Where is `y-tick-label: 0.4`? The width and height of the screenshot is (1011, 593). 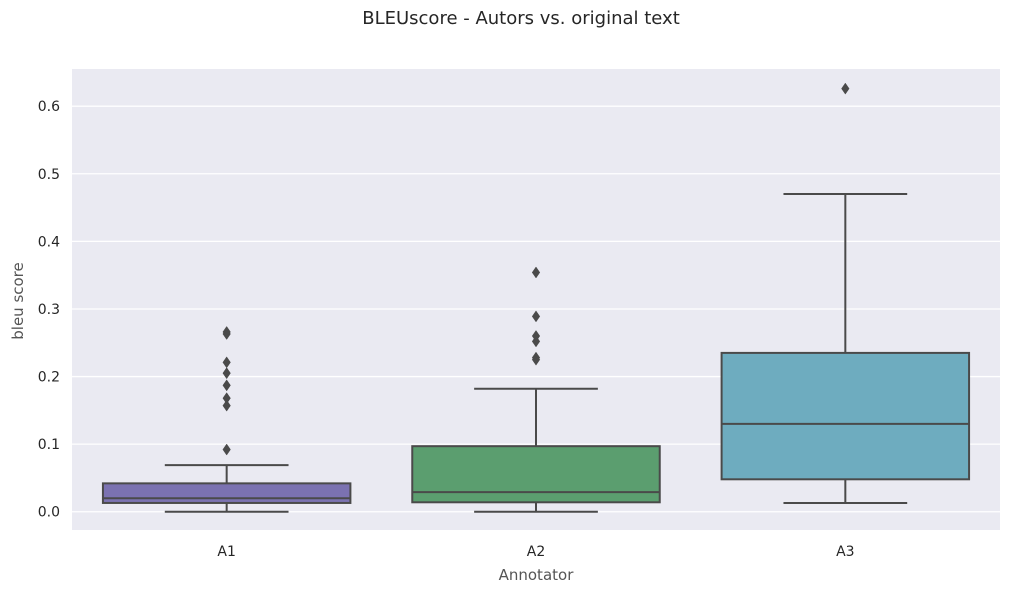
y-tick-label: 0.4 is located at coordinates (49, 242).